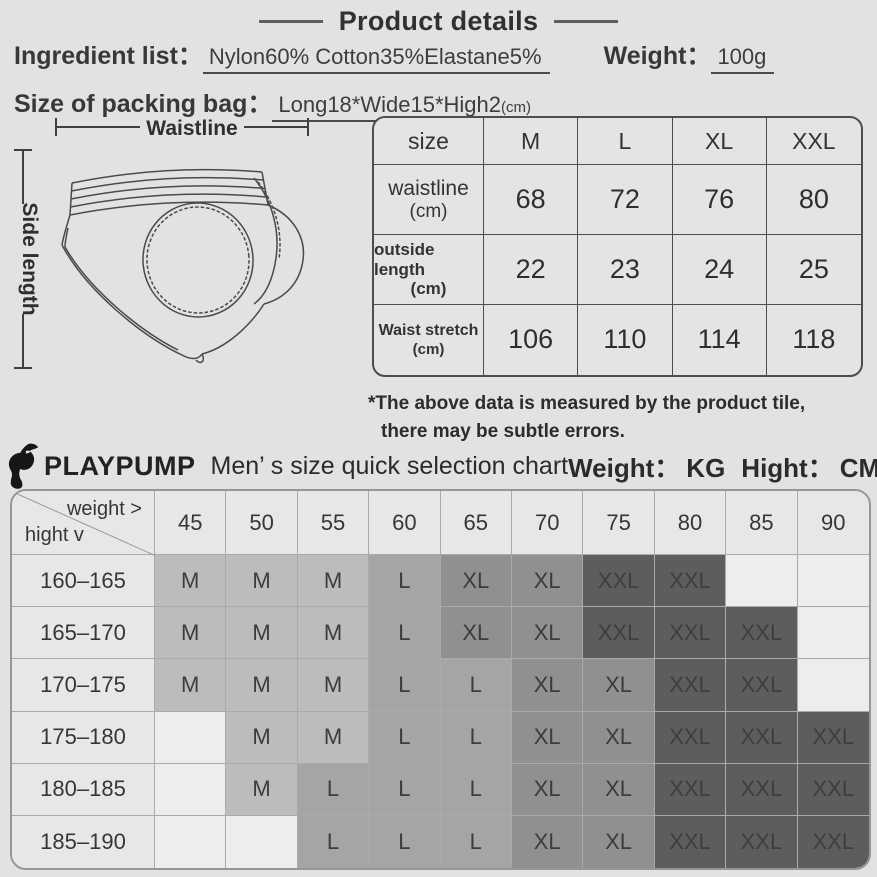  Describe the element at coordinates (389, 465) in the screenshot. I see `selection-chart-title: Men’ s size quick selection chart` at that location.